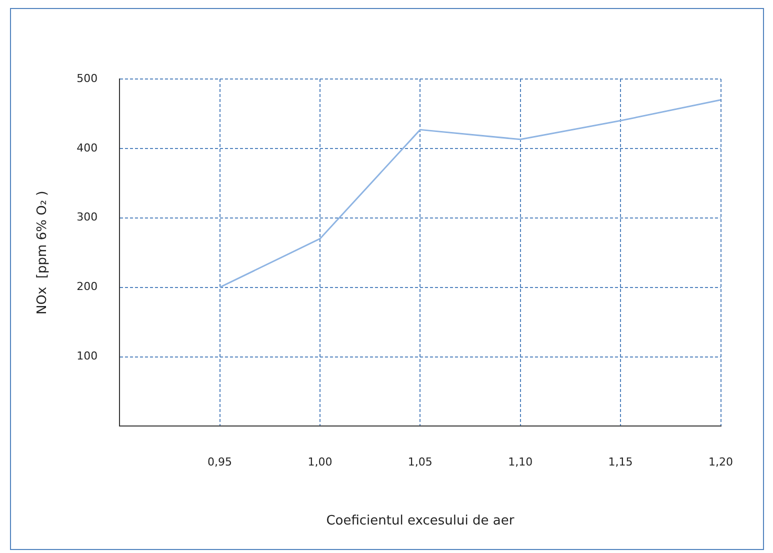 The image size is (773, 553). Describe the element at coordinates (520, 462) in the screenshot. I see `x-tick-label: 1,10` at that location.